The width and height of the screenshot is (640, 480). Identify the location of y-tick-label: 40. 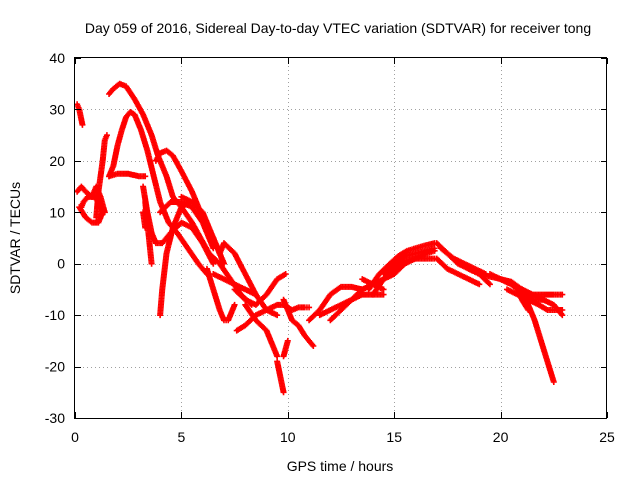
(57, 58).